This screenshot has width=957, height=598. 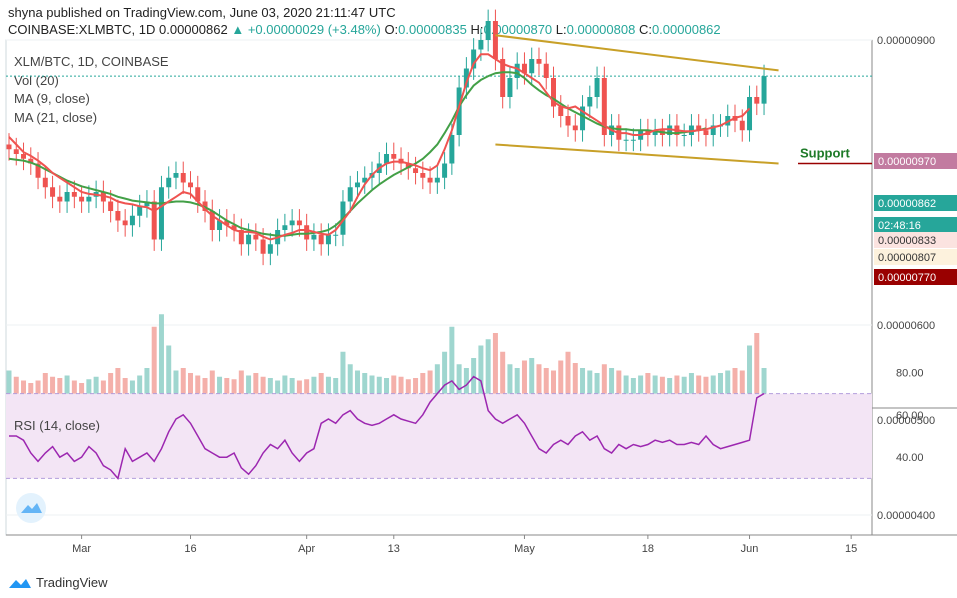 What do you see at coordinates (910, 458) in the screenshot?
I see `rsi-axis-label: 40.00` at bounding box center [910, 458].